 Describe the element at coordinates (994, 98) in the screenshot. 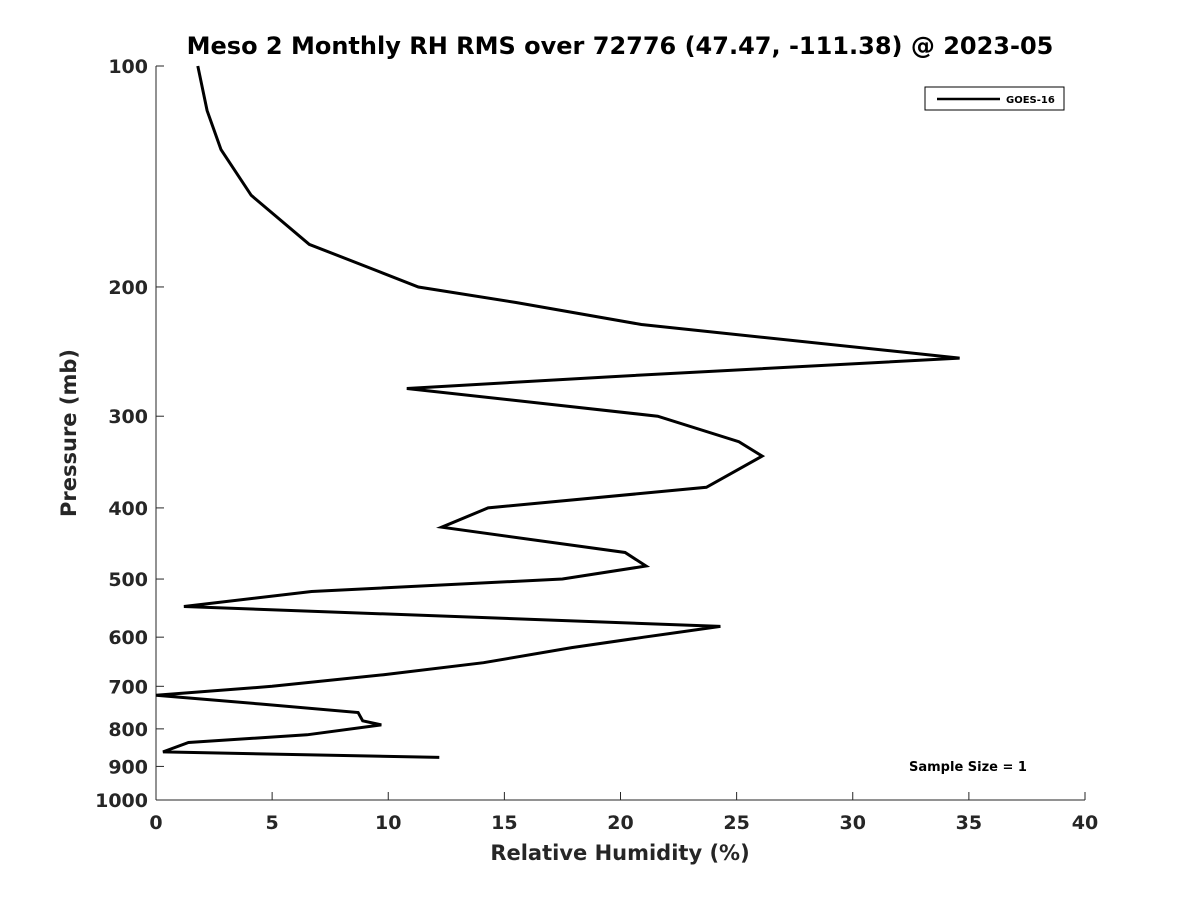

I see `legend: GOES-16` at that location.